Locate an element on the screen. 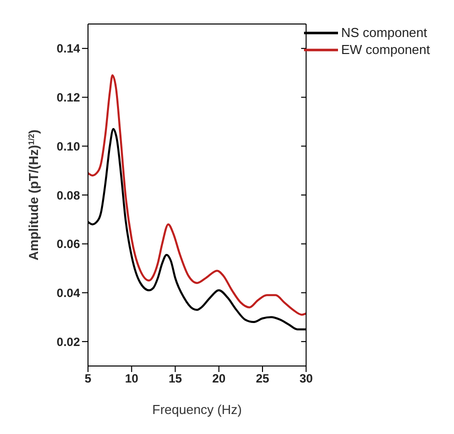  y-tick-label: 0.06 is located at coordinates (68, 244).